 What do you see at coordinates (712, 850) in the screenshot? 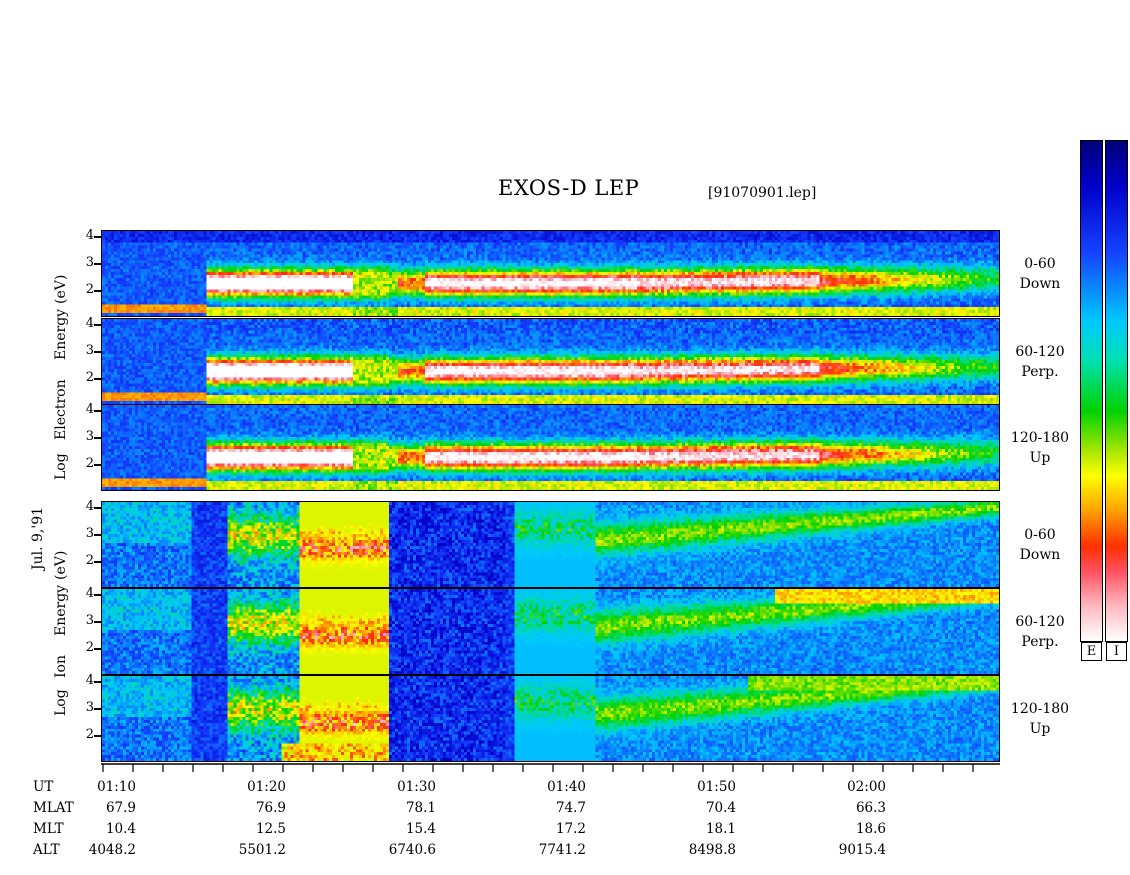
I see `cell-alt: 8498.8` at bounding box center [712, 850].